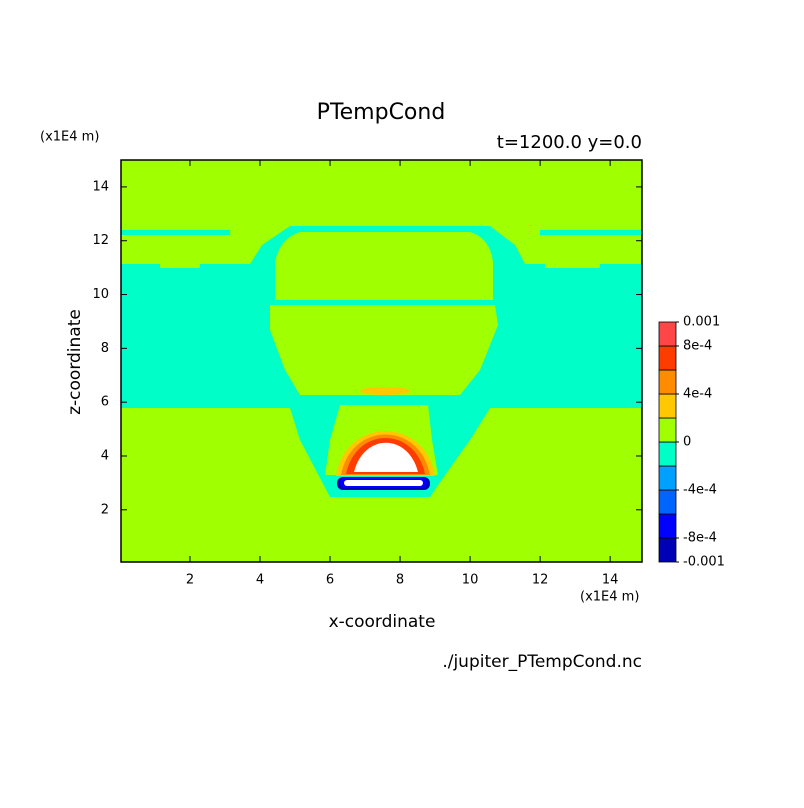  What do you see at coordinates (540, 580) in the screenshot?
I see `x-tick-label: 12` at bounding box center [540, 580].